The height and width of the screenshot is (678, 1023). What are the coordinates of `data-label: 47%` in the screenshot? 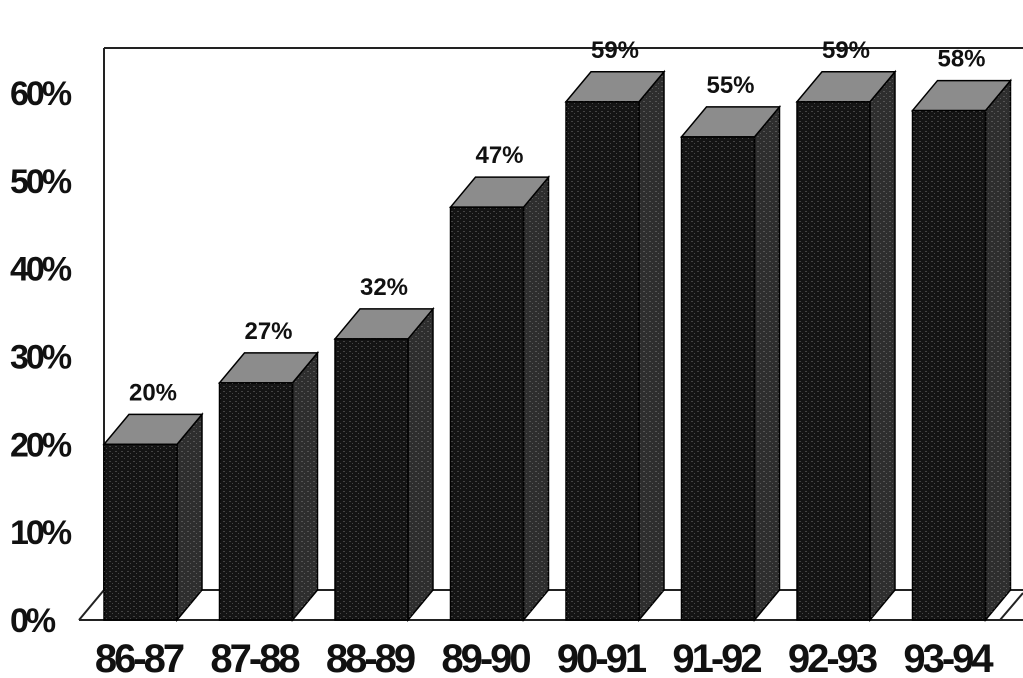 It's located at (499, 155).